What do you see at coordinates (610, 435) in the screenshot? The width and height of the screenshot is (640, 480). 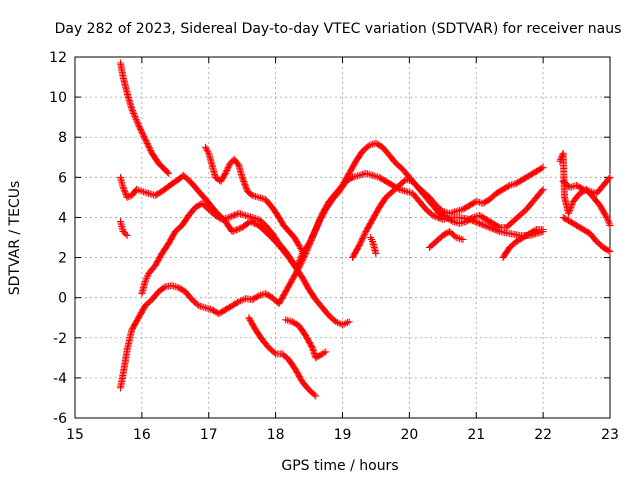 I see `x-tick-label: 23` at bounding box center [610, 435].